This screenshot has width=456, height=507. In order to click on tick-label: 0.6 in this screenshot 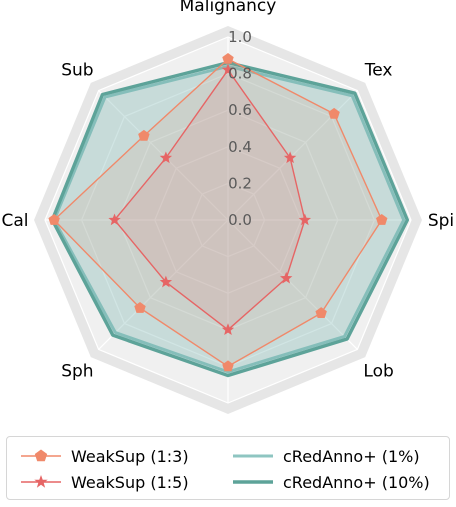, I will do `click(240, 110)`.